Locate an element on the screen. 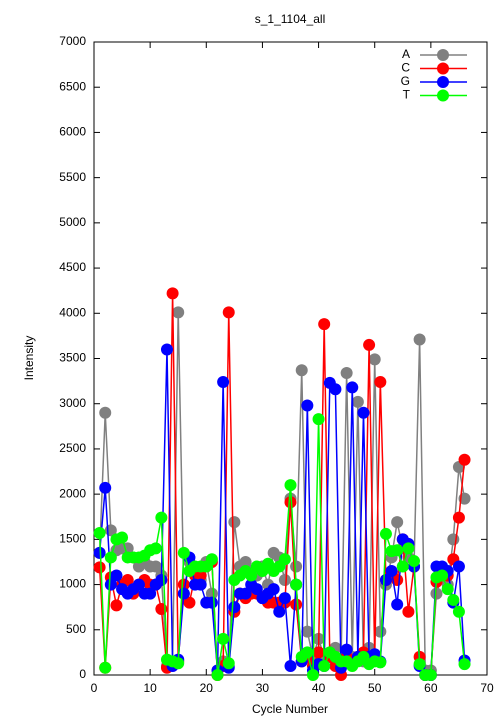 Image resolution: width=504 pixels, height=720 pixels. legend-label: A is located at coordinates (406, 54).